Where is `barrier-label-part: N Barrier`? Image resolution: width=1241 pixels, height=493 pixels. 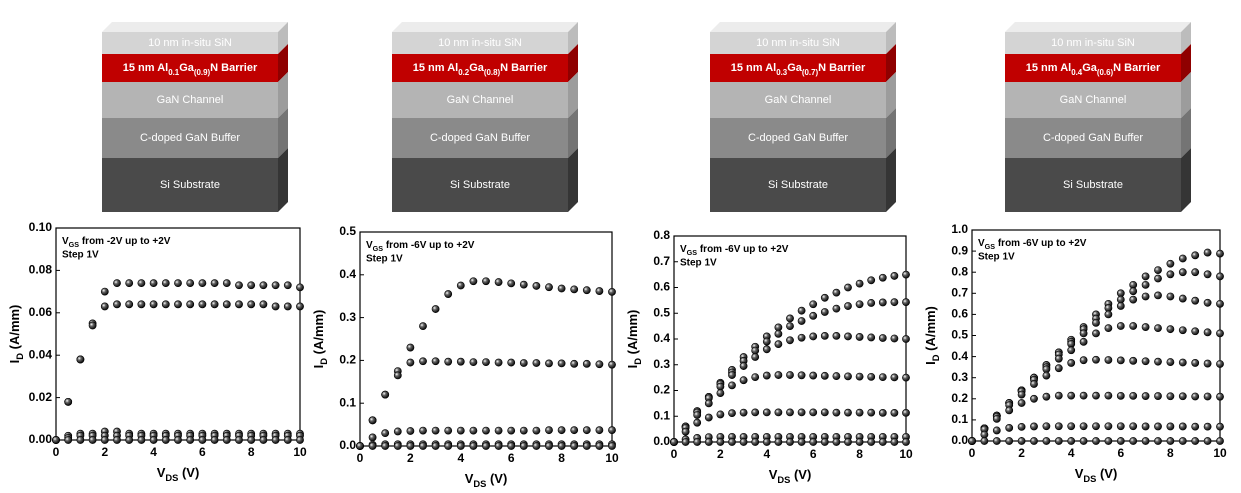 barrier-label-part: N Barrier is located at coordinates (234, 68).